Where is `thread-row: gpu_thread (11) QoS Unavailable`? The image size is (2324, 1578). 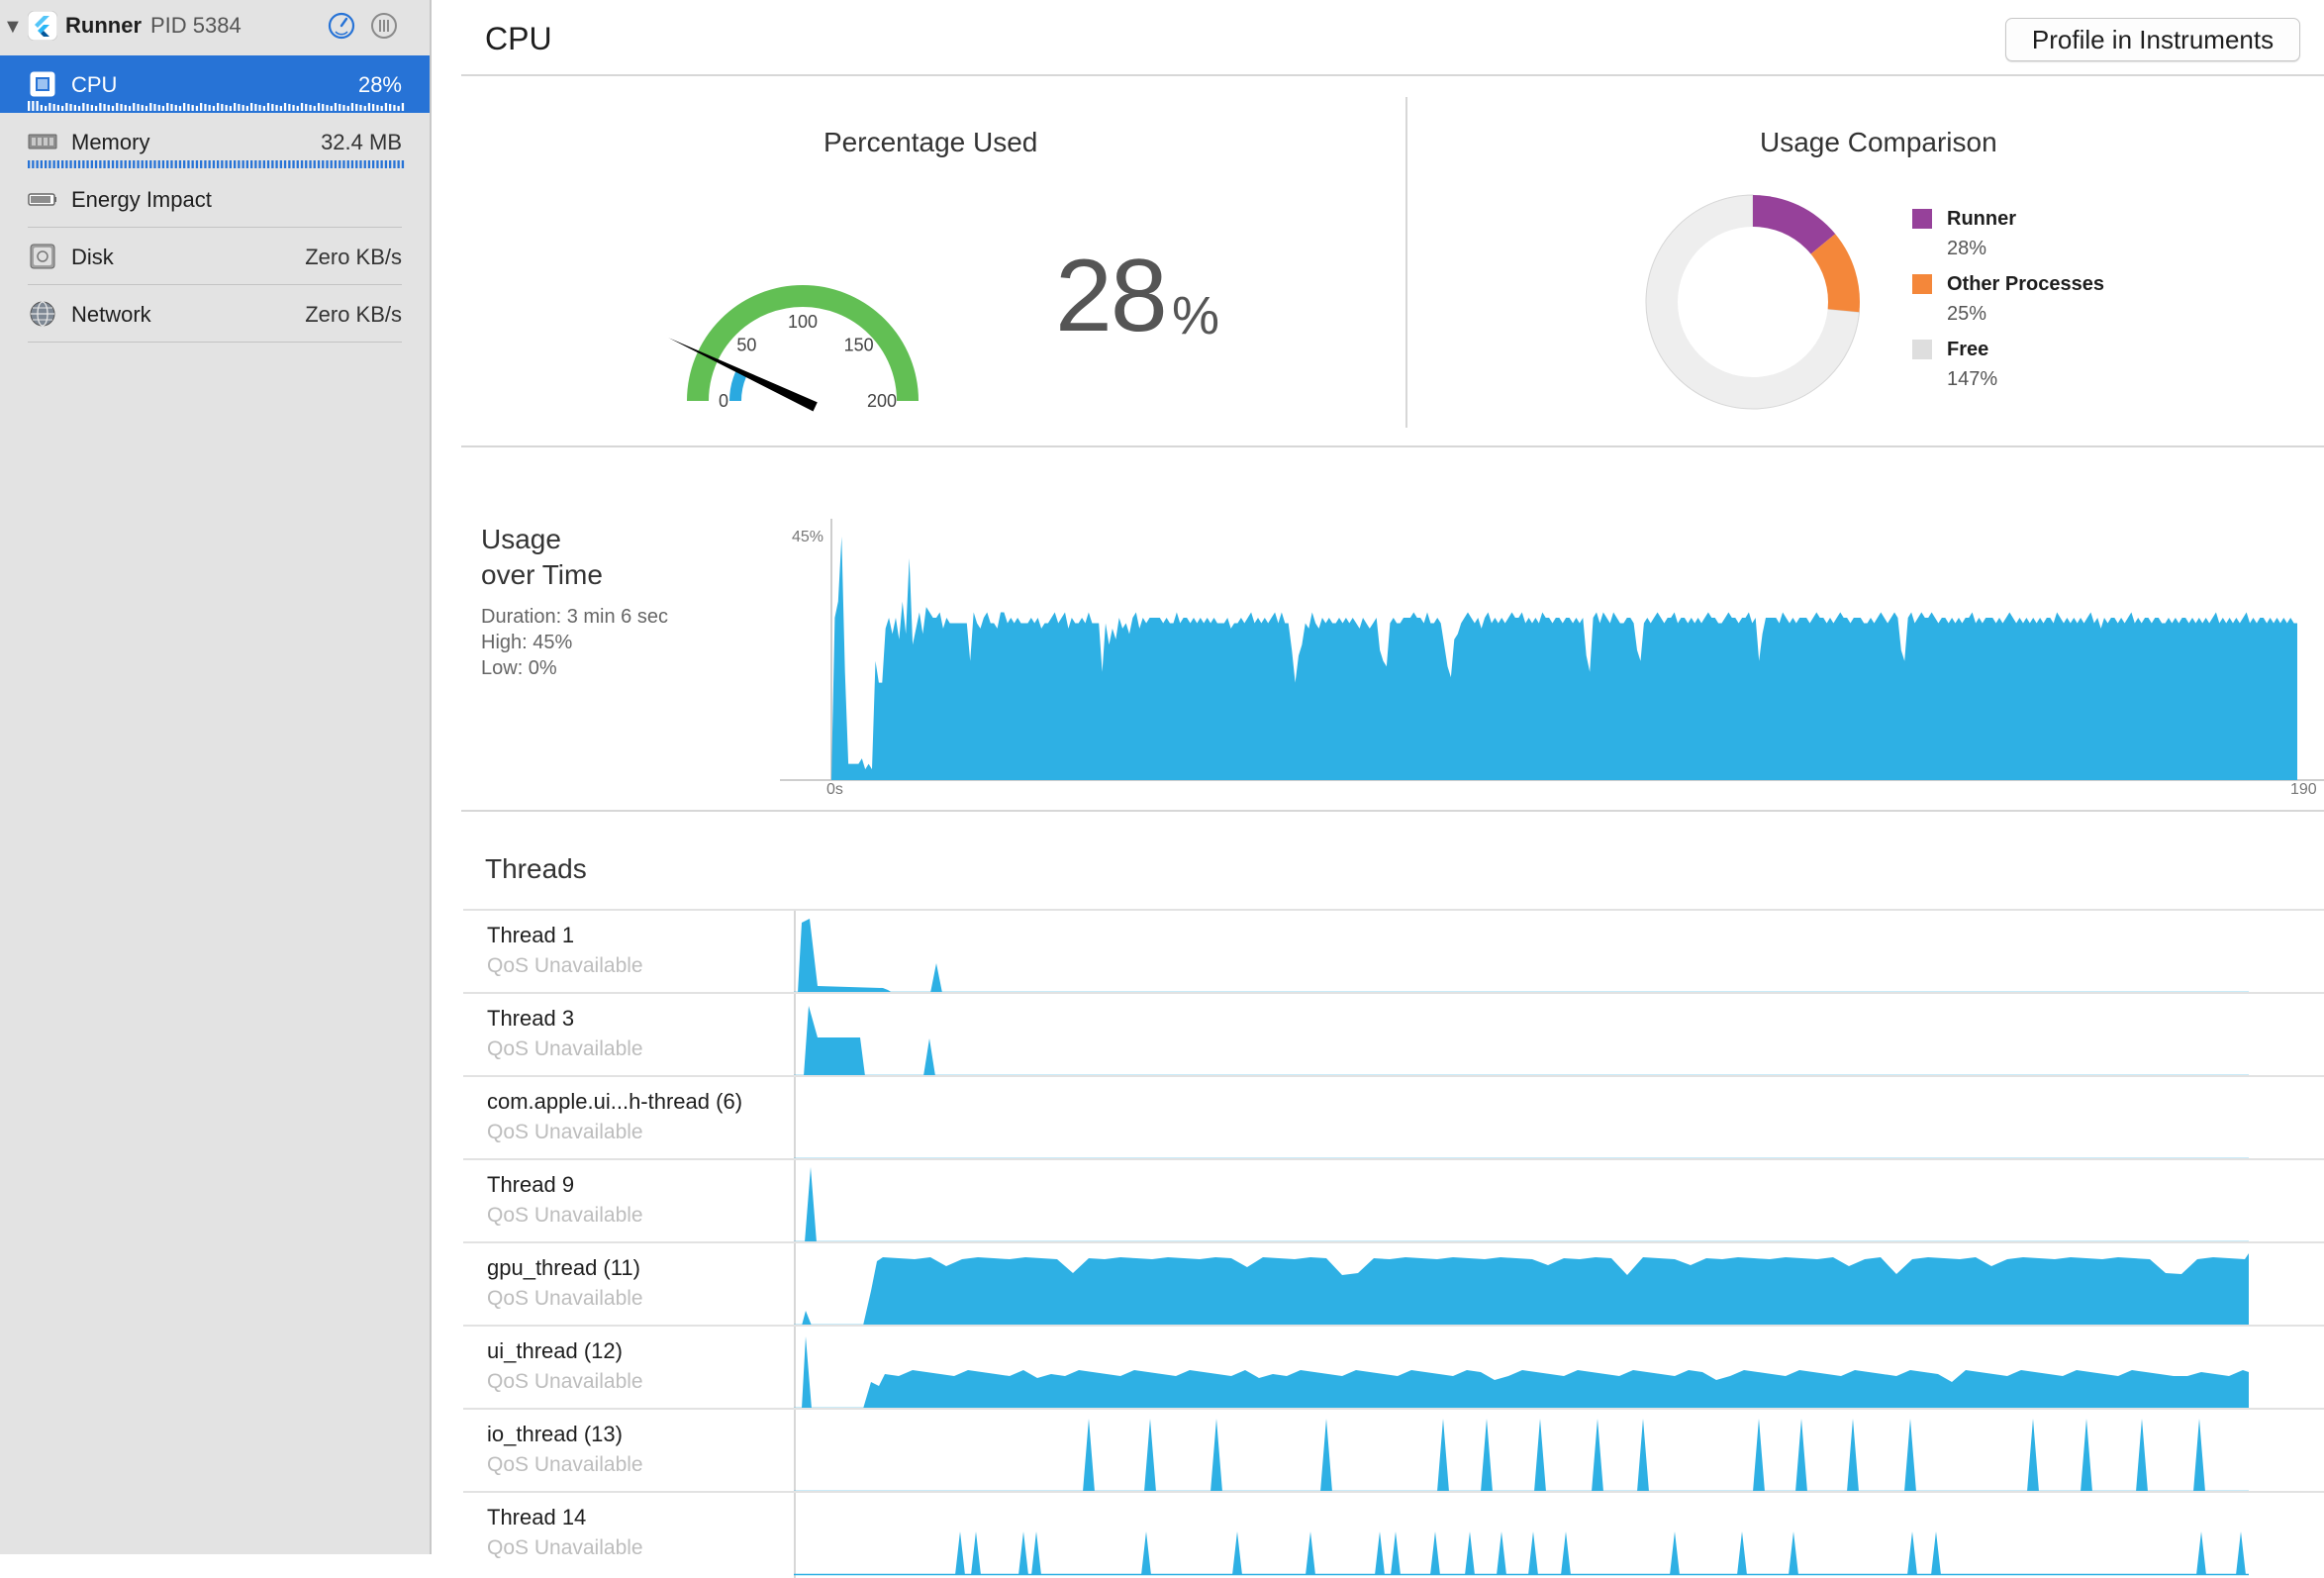 thread-row: gpu_thread (11) QoS Unavailable is located at coordinates (1393, 1285).